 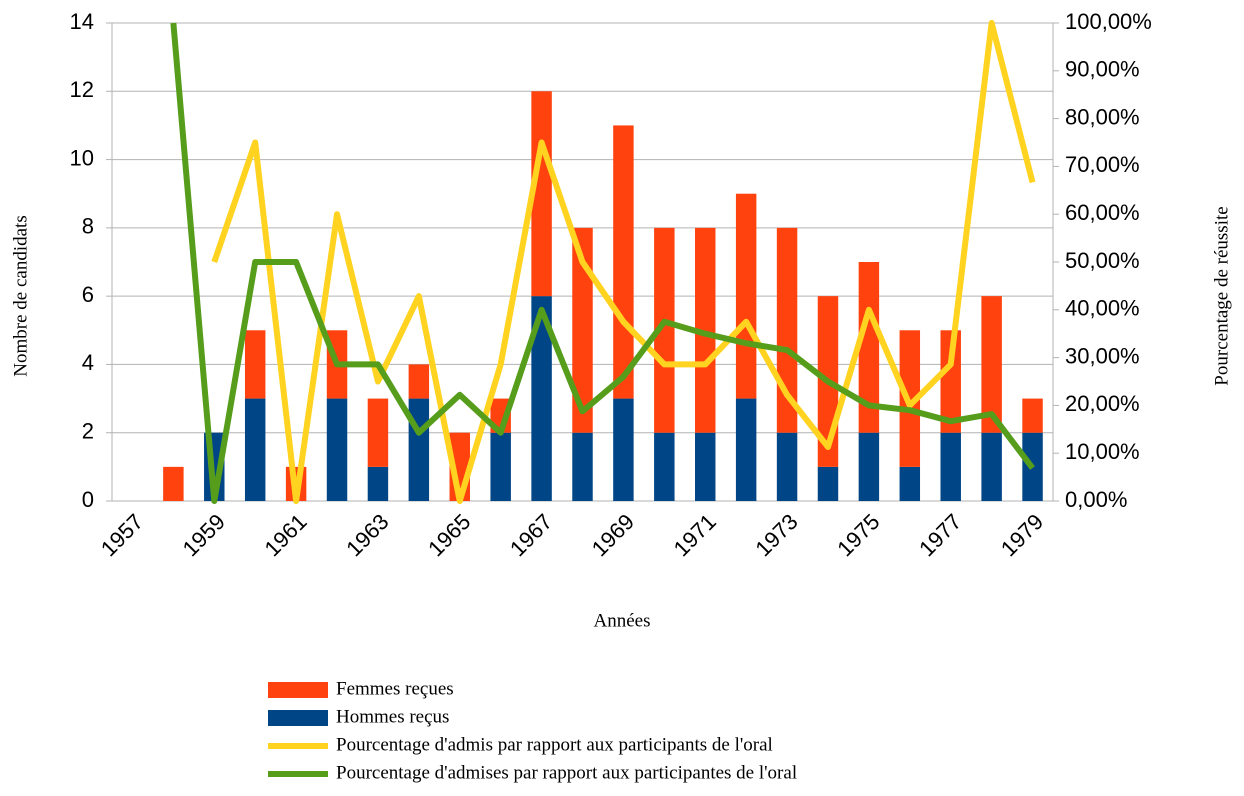 I want to click on x-tick-label: 1973, so click(x=776, y=535).